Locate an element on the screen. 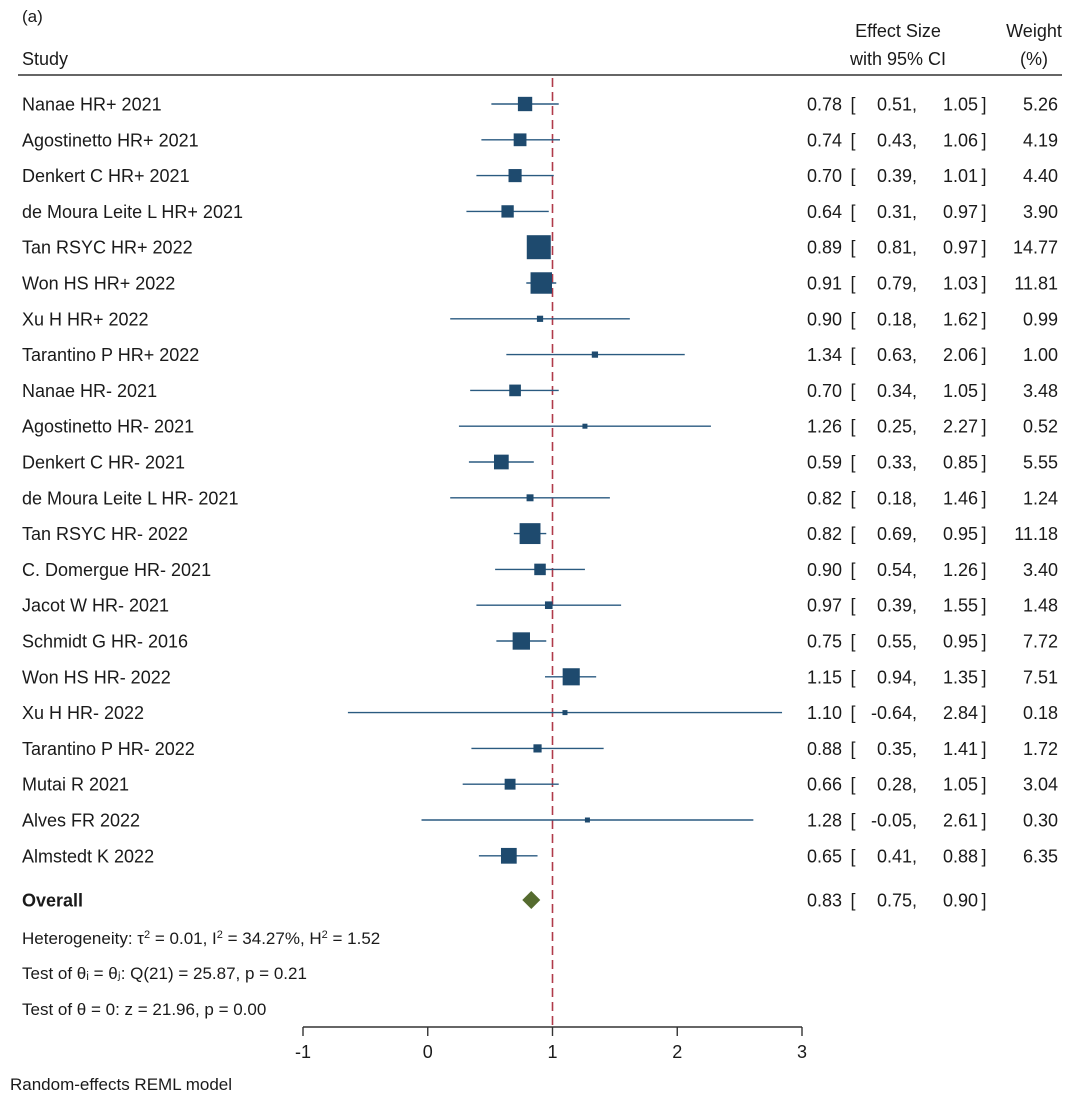 The height and width of the screenshot is (1103, 1080). study-row: Agostinetto HR+ 2021 0.74 [0.43, 1.06] 4.19 is located at coordinates (540, 140).